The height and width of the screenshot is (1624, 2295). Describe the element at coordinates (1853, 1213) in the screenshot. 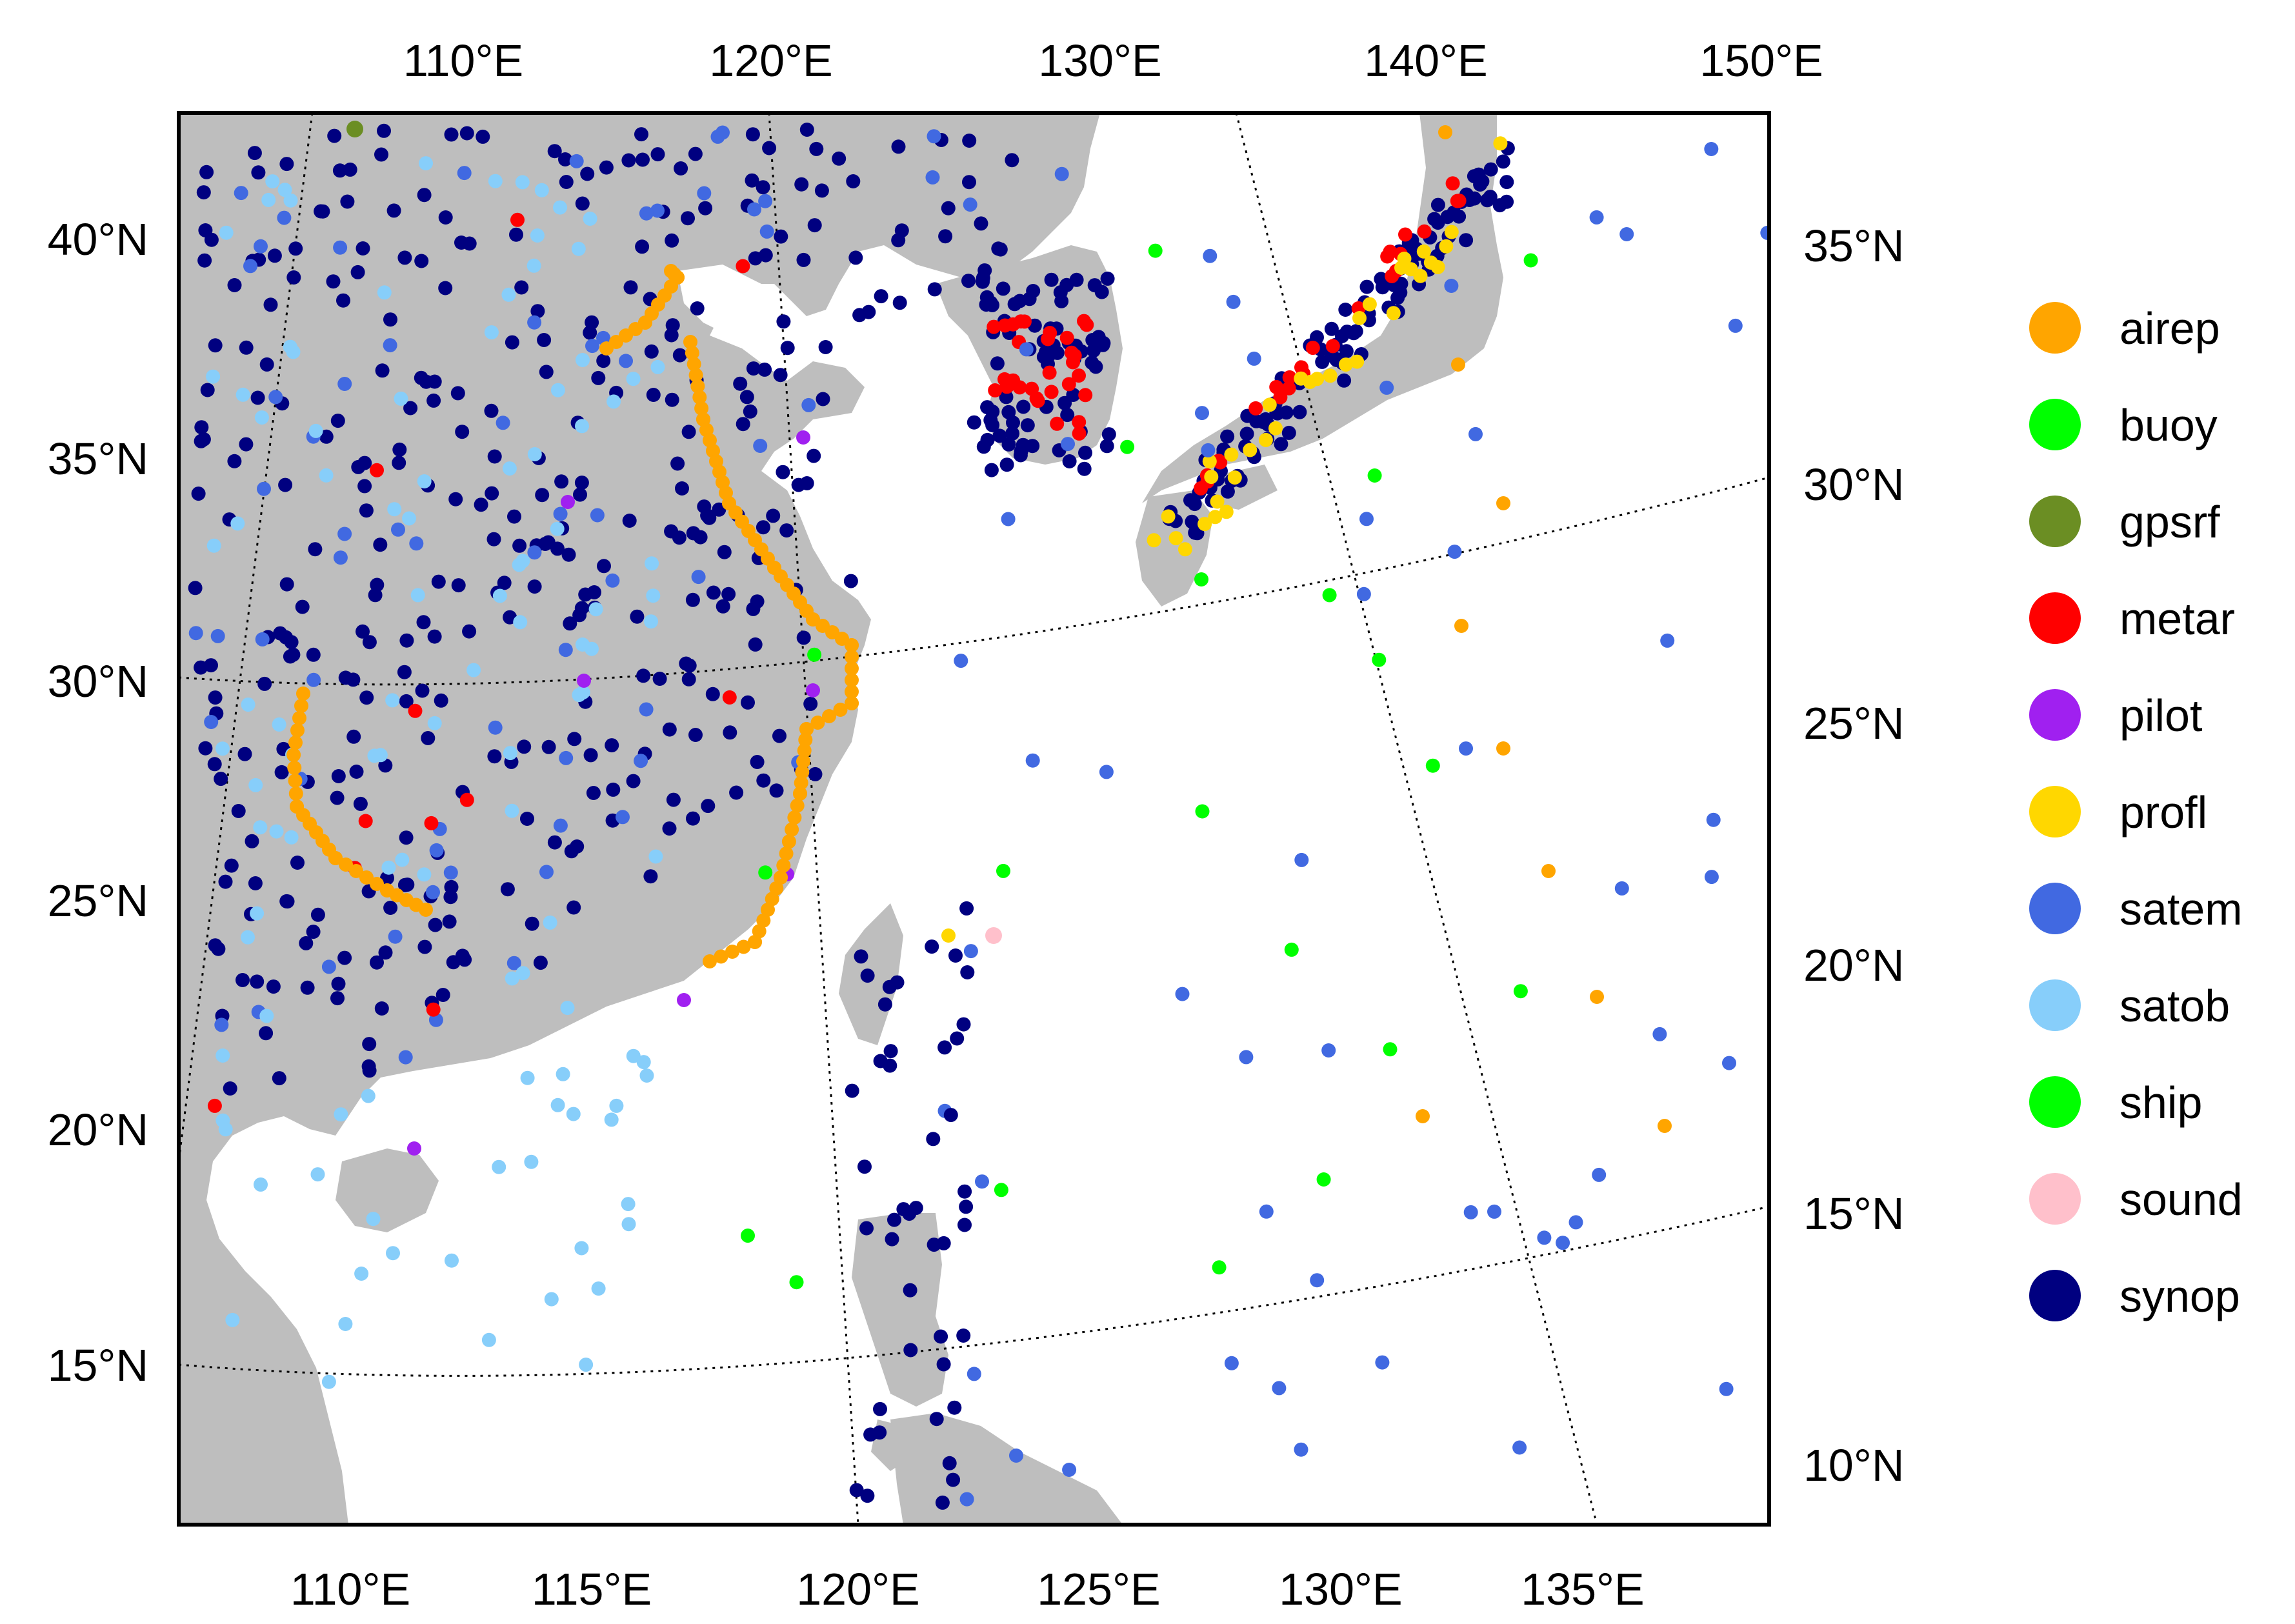

I see `right-lat-label: 15°N` at that location.